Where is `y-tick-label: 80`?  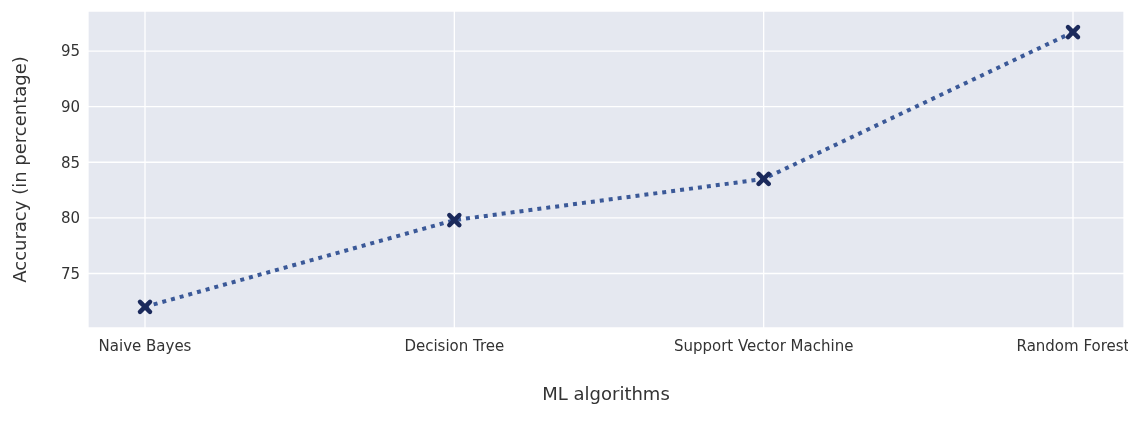 y-tick-label: 80 is located at coordinates (70, 218).